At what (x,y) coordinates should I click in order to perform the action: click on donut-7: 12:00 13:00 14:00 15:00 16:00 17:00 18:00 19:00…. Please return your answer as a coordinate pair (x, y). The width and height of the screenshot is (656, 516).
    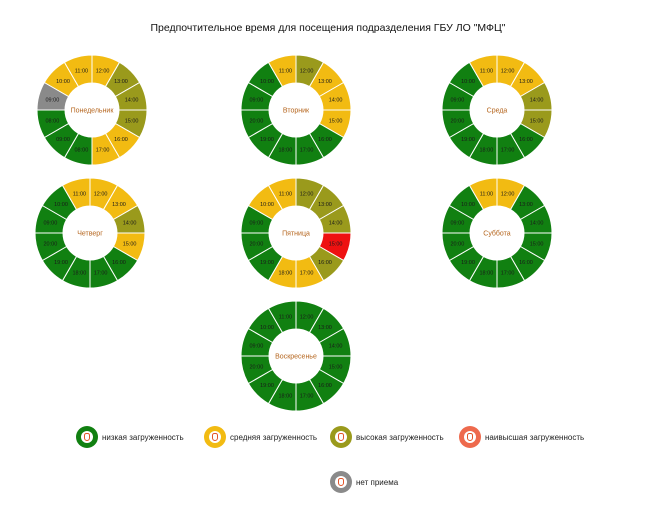
    Looking at the image, I should click on (296, 356).